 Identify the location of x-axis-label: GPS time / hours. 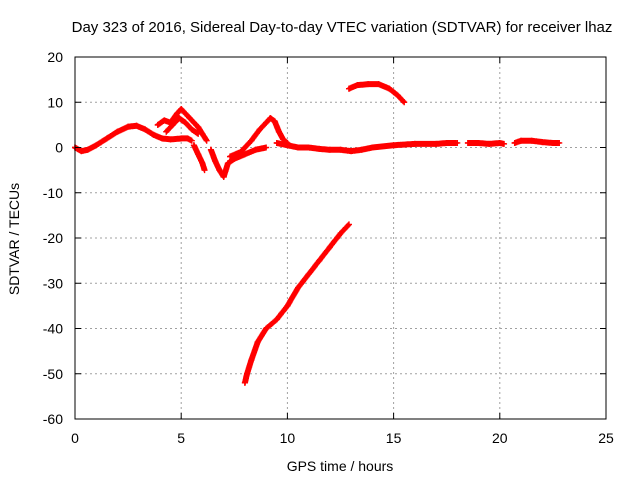
(340, 466).